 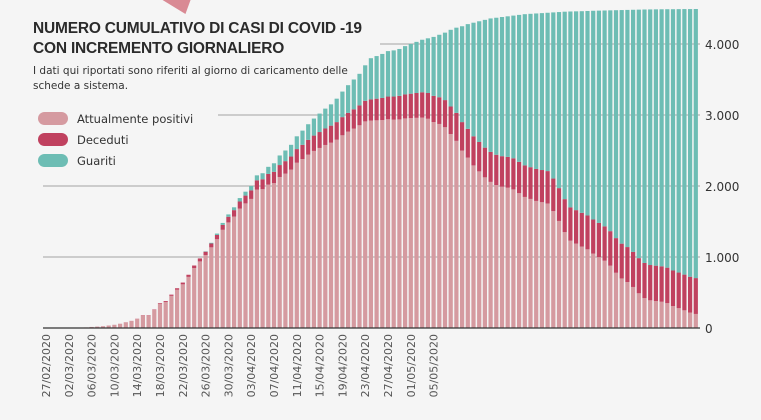 What do you see at coordinates (103, 139) in the screenshot?
I see `legend-label: Deceduti` at bounding box center [103, 139].